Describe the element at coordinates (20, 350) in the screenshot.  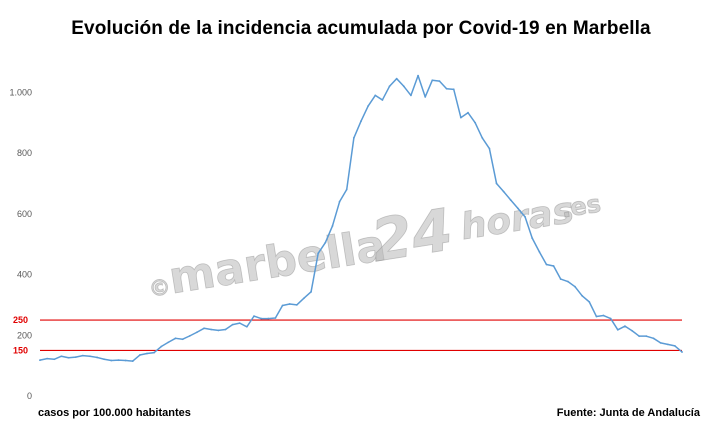
I see `reference-line-label: 150` at that location.